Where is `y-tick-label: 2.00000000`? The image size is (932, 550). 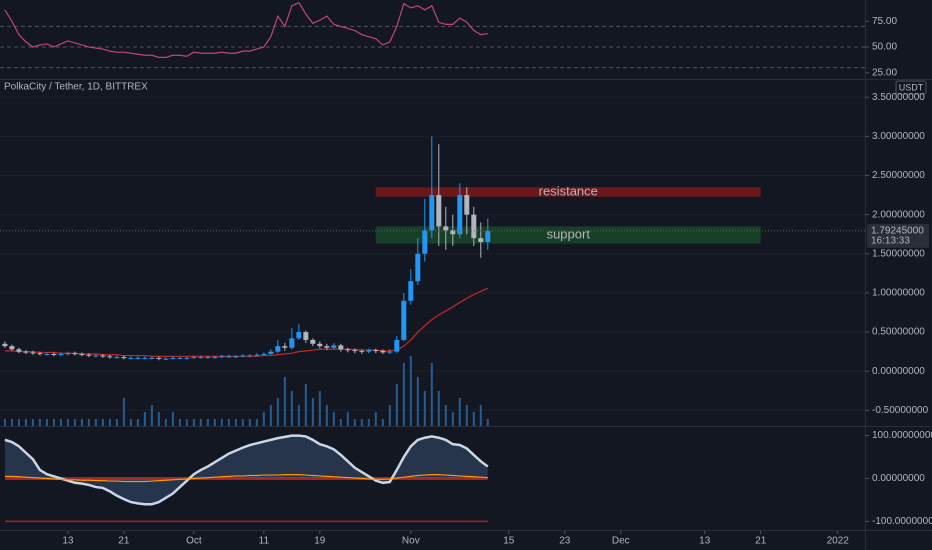 y-tick-label: 2.00000000 is located at coordinates (898, 214).